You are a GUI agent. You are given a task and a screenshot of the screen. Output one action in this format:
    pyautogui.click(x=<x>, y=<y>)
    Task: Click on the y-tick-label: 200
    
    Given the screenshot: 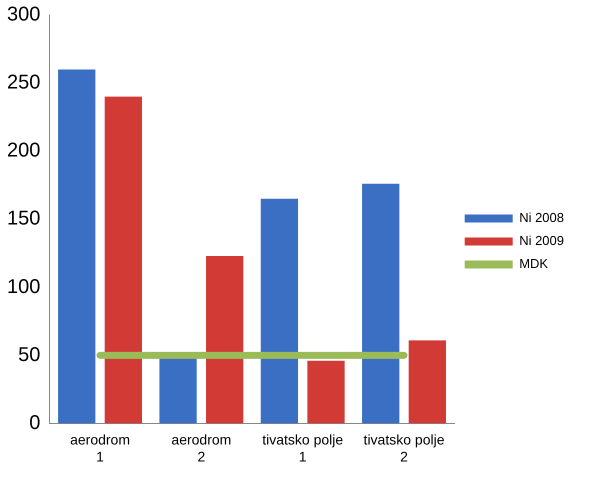 What is the action you would take?
    pyautogui.click(x=23, y=151)
    